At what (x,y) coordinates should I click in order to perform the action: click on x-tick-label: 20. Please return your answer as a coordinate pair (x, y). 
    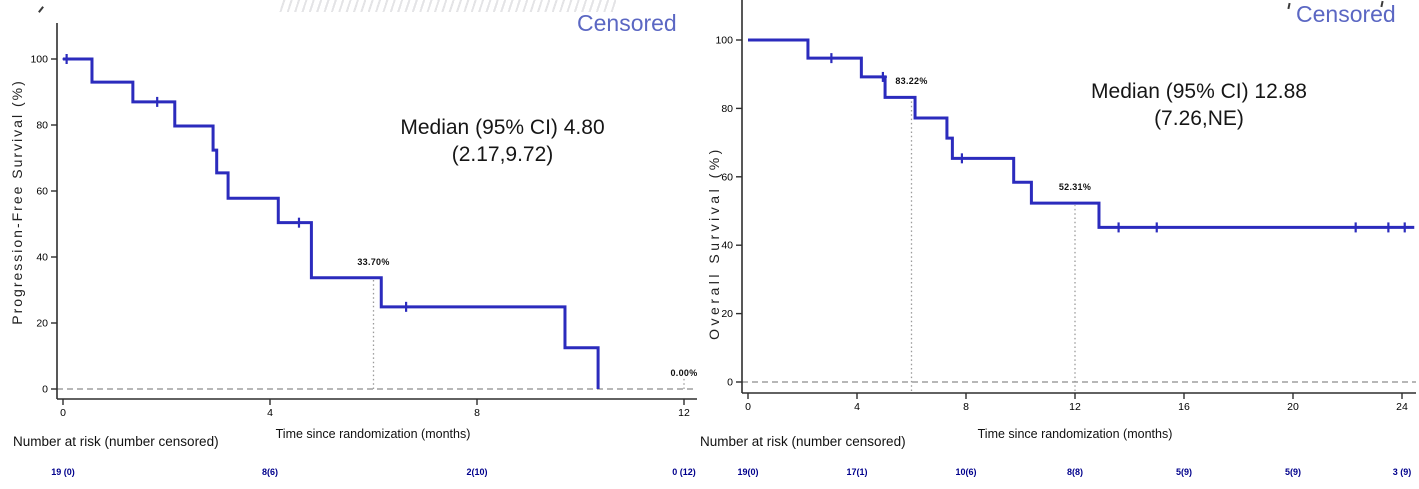
    Looking at the image, I should click on (1293, 407).